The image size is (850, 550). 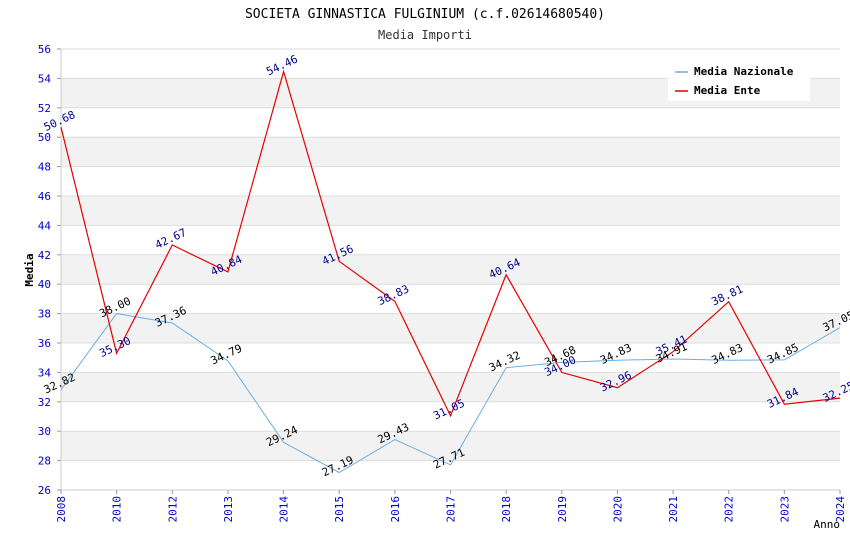 What do you see at coordinates (44, 343) in the screenshot?
I see `y-tick-label: 36` at bounding box center [44, 343].